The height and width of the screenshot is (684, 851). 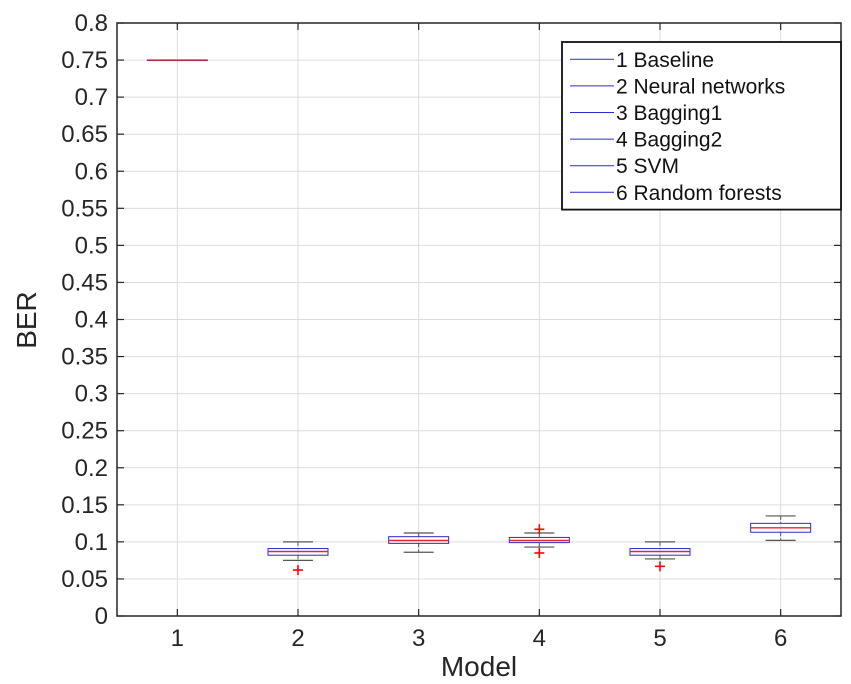 I want to click on legend-label: 5 SVM, so click(x=647, y=166).